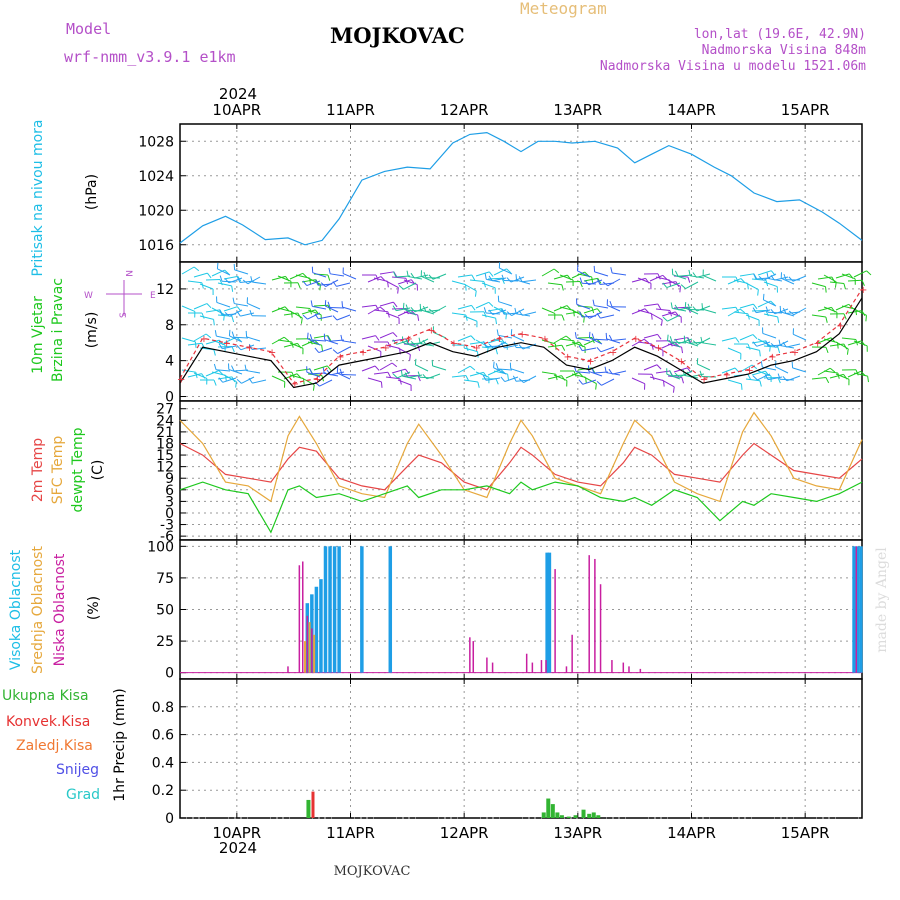 Image resolution: width=900 pixels, height=900 pixels. Describe the element at coordinates (165, 444) in the screenshot. I see `y-tick-label: 18` at that location.